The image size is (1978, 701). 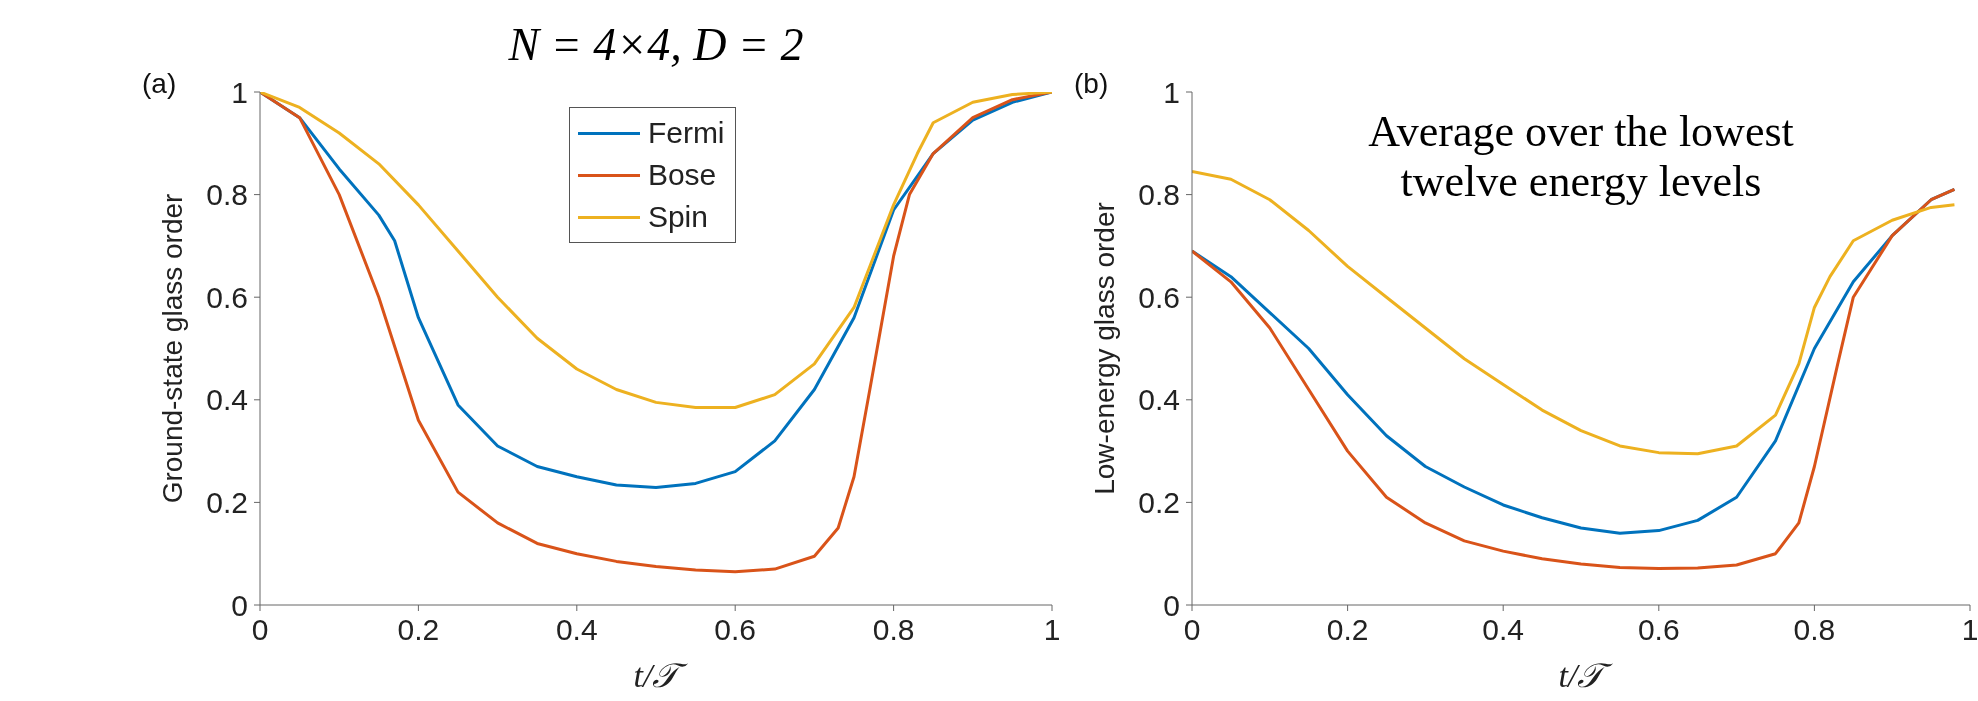 I want to click on annotation: Average over the lowest twelve energy levels, so click(x=1581, y=157).